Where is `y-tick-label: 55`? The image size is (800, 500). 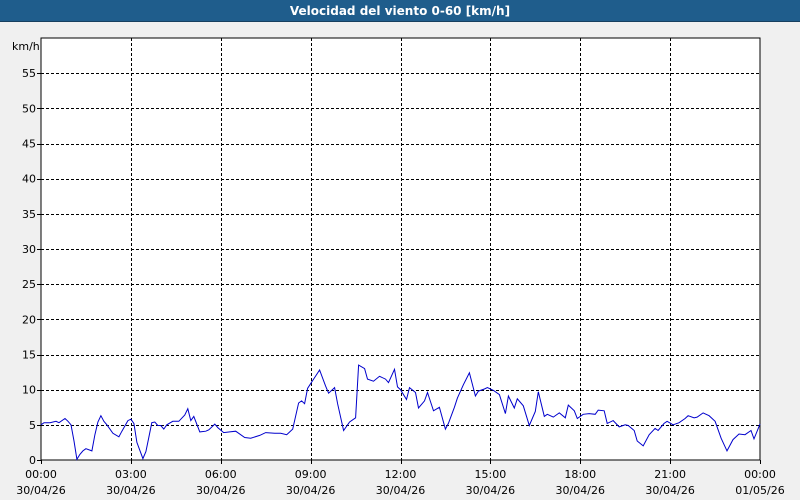
y-tick-label: 55 is located at coordinates (29, 73).